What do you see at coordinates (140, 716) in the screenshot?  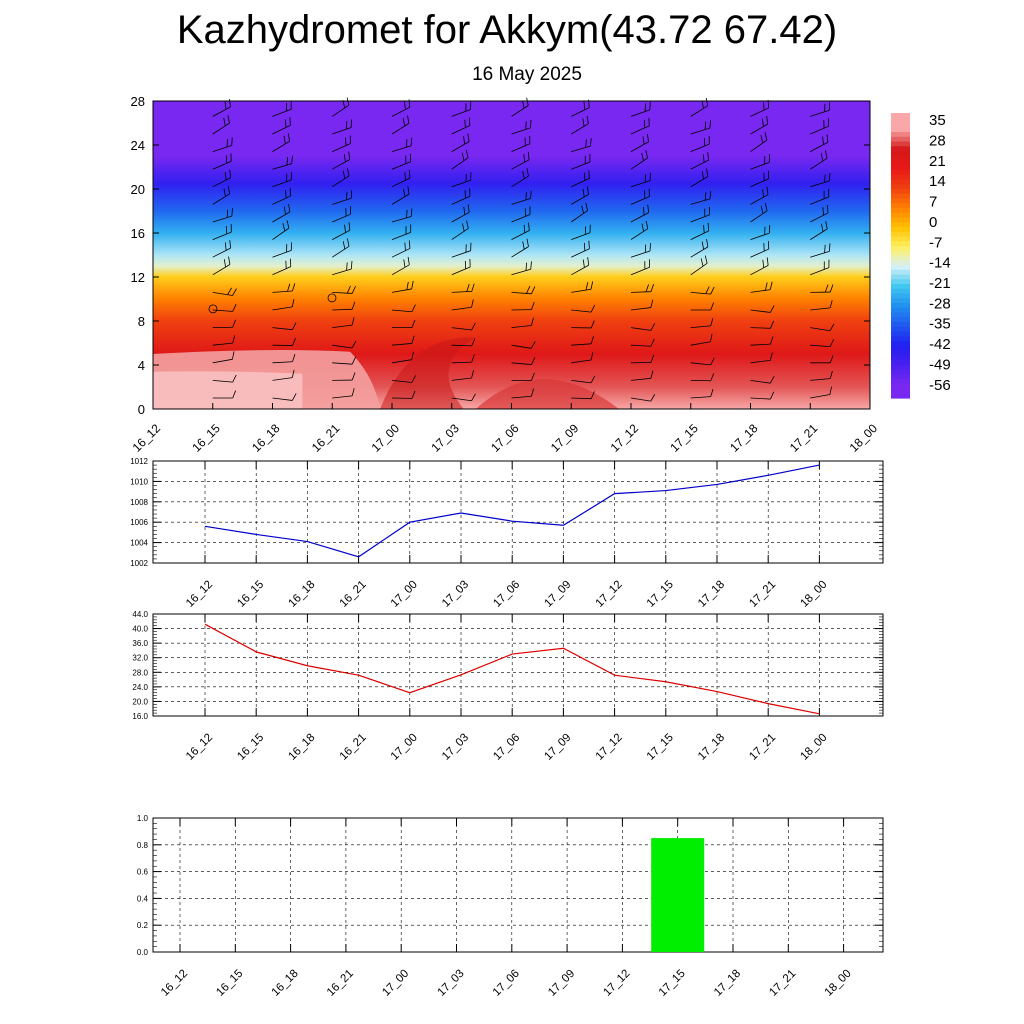 I see `y-tick-label: 16.0` at bounding box center [140, 716].